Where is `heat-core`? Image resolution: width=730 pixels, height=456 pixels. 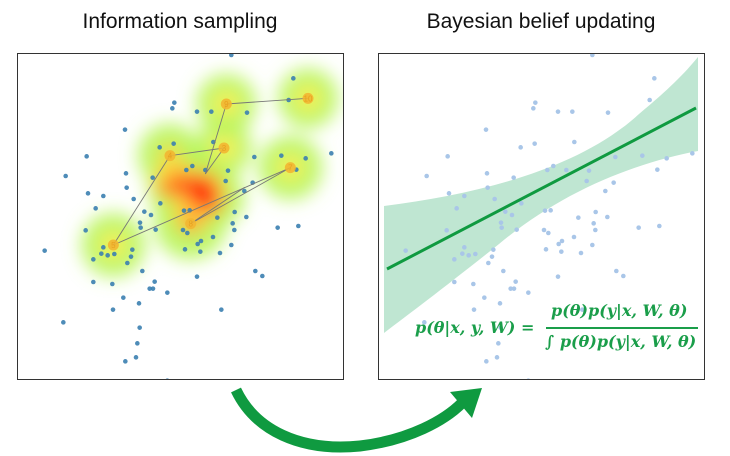 heat-core is located at coordinates (168, 187).